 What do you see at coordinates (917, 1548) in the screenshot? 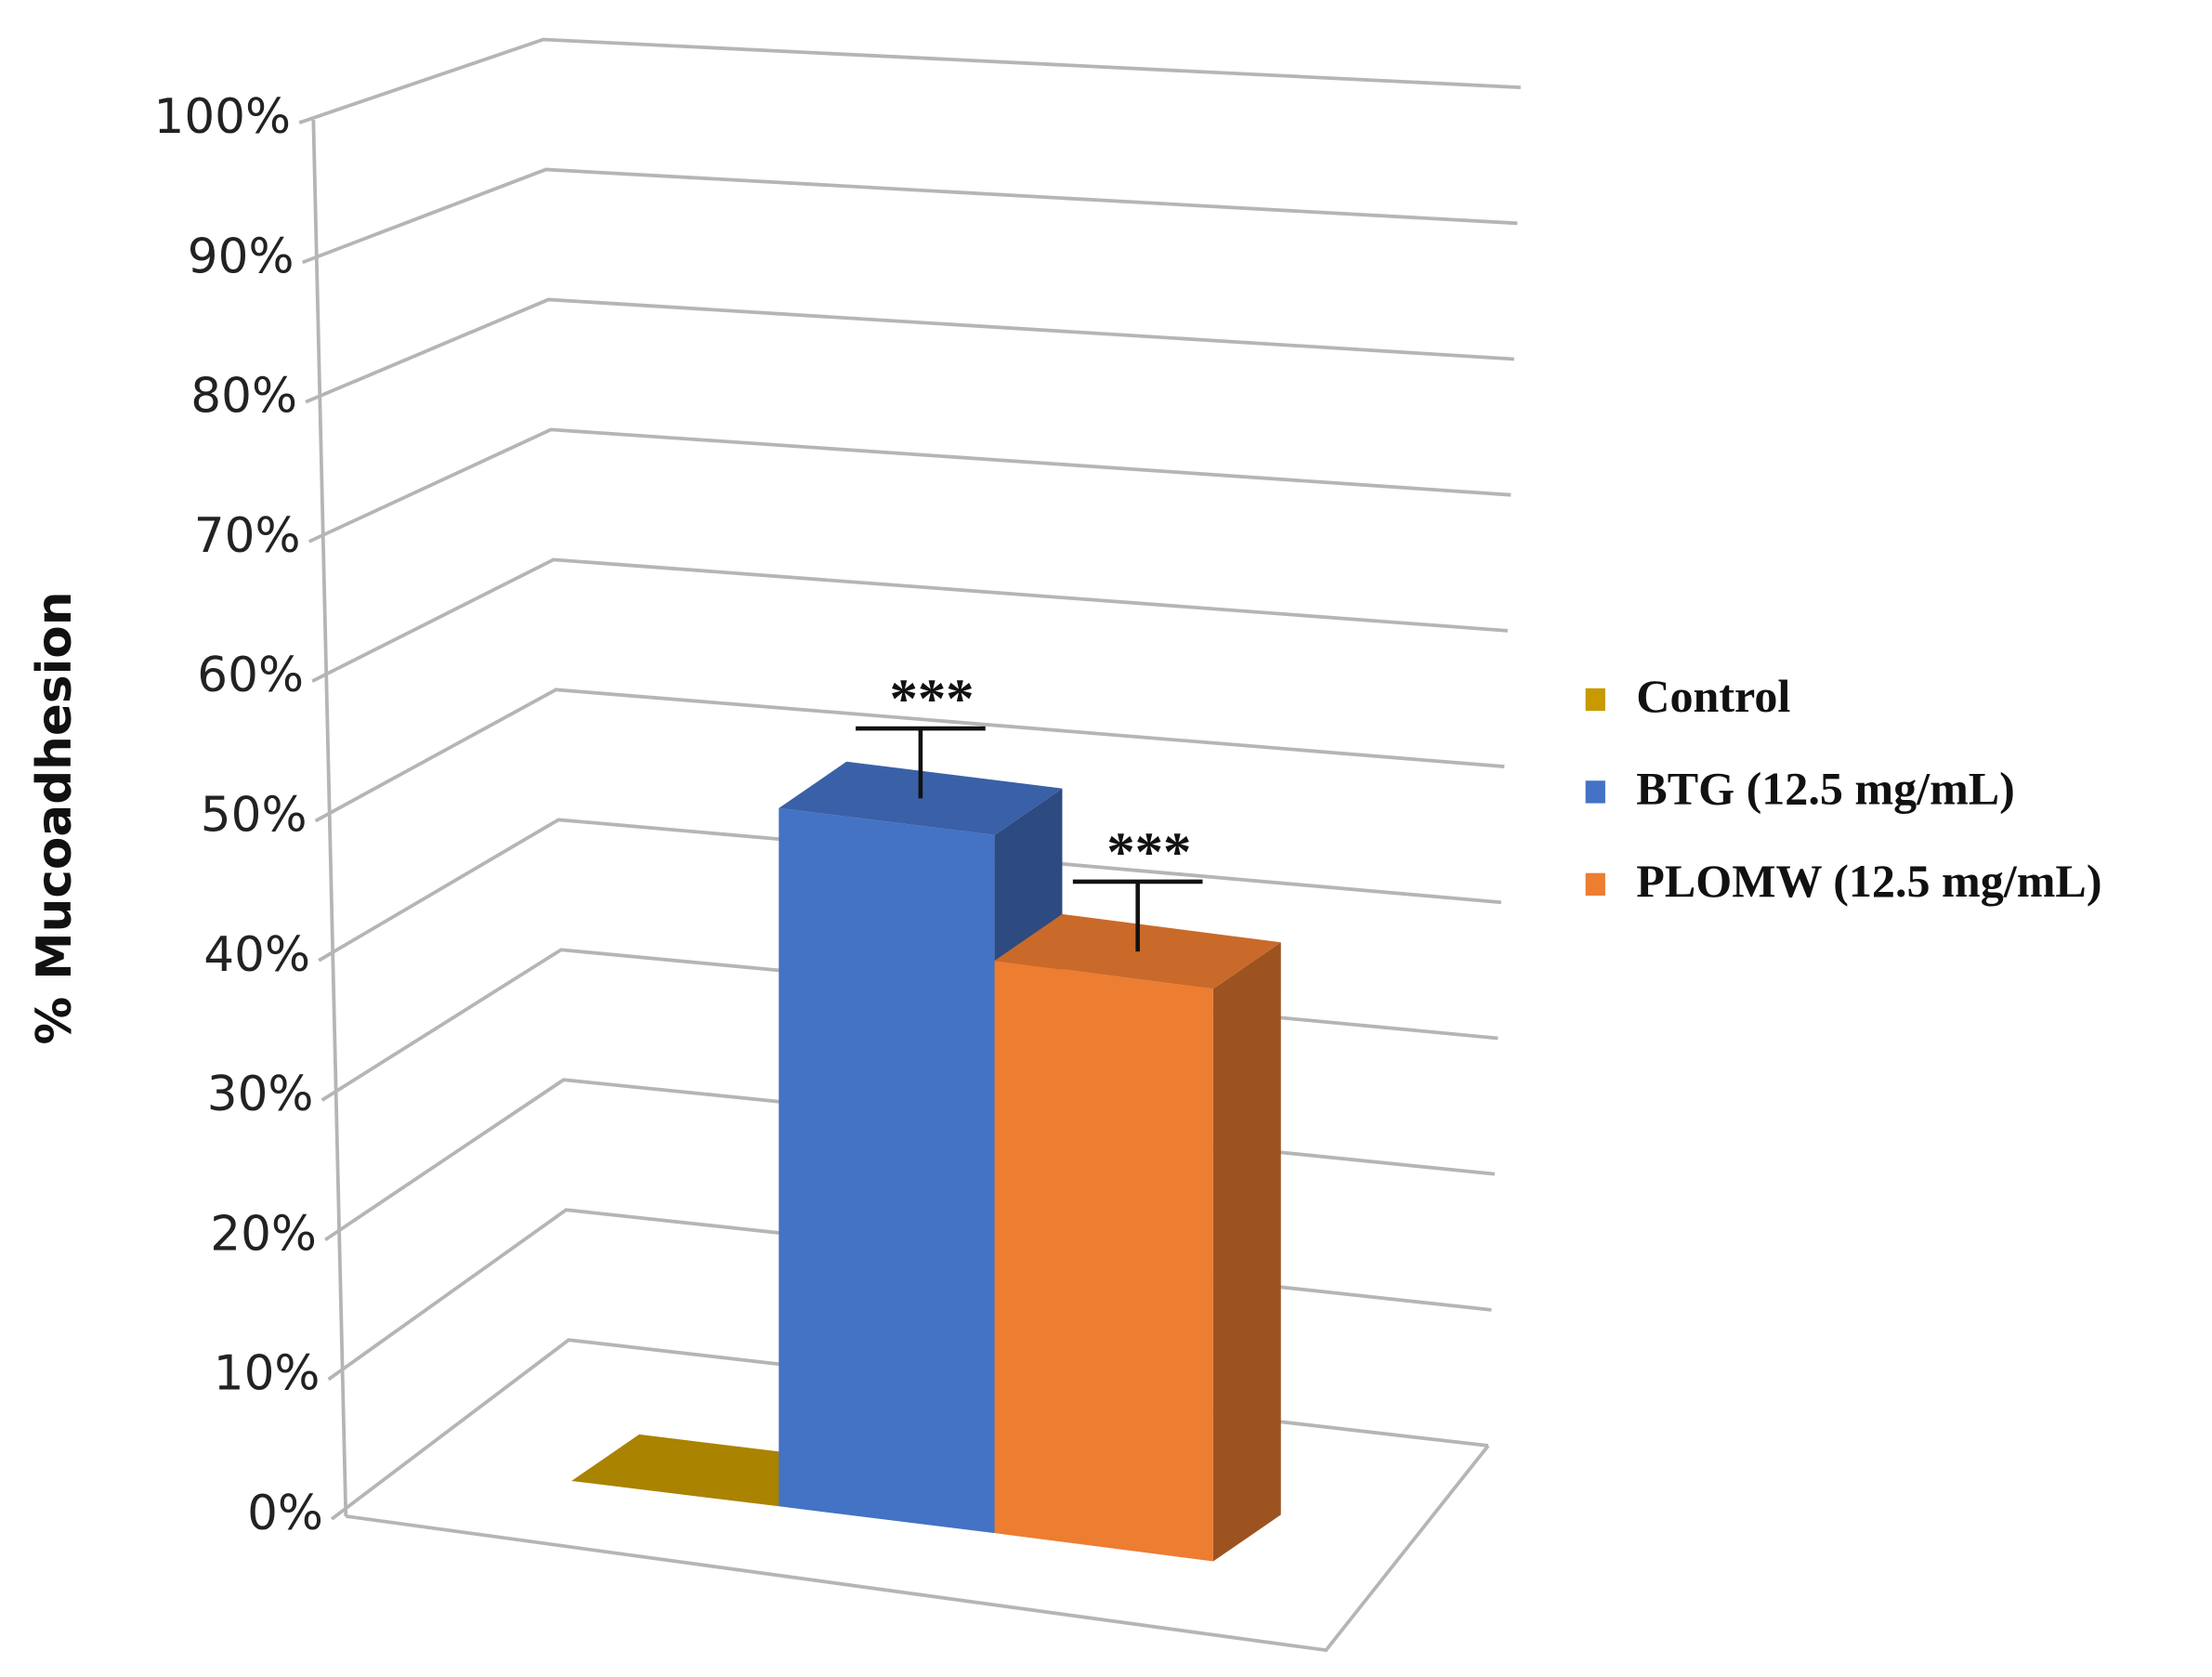
I see `floor-edge` at bounding box center [917, 1548].